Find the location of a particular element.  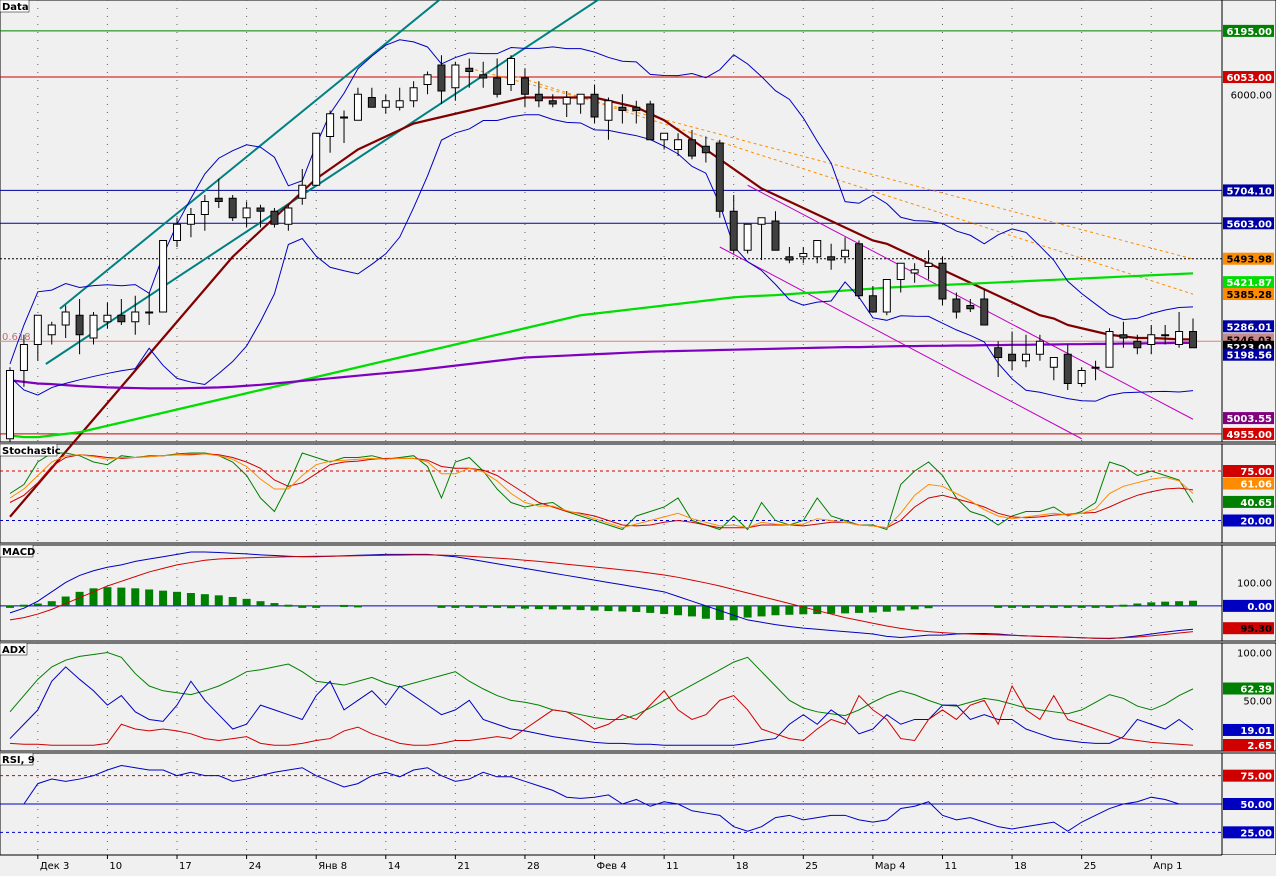

pane-title-stochastic: Stochastic is located at coordinates (30, 450).